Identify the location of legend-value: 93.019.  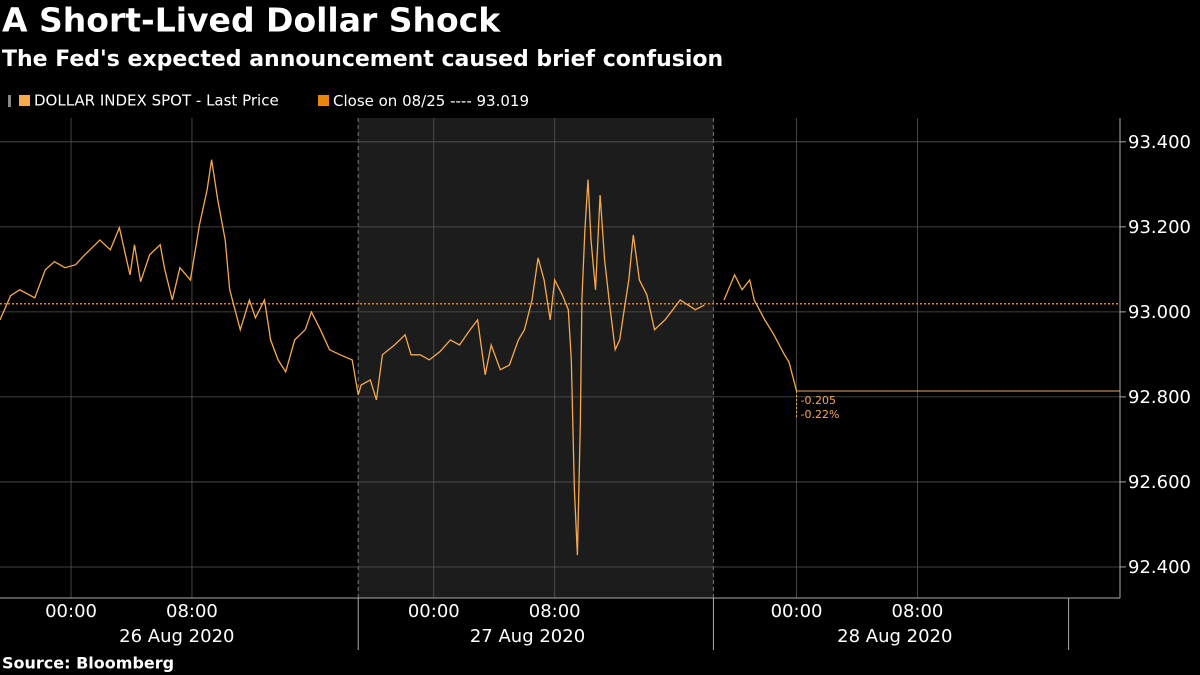
(503, 101).